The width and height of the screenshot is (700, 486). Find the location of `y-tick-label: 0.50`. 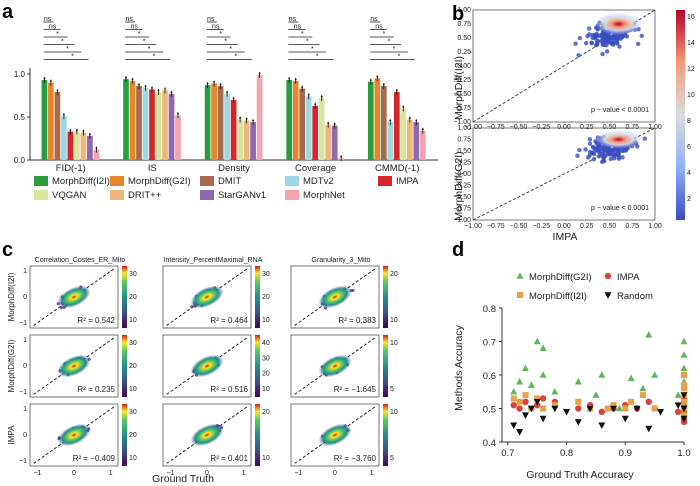

y-tick-label: 0.50 is located at coordinates (464, 38).